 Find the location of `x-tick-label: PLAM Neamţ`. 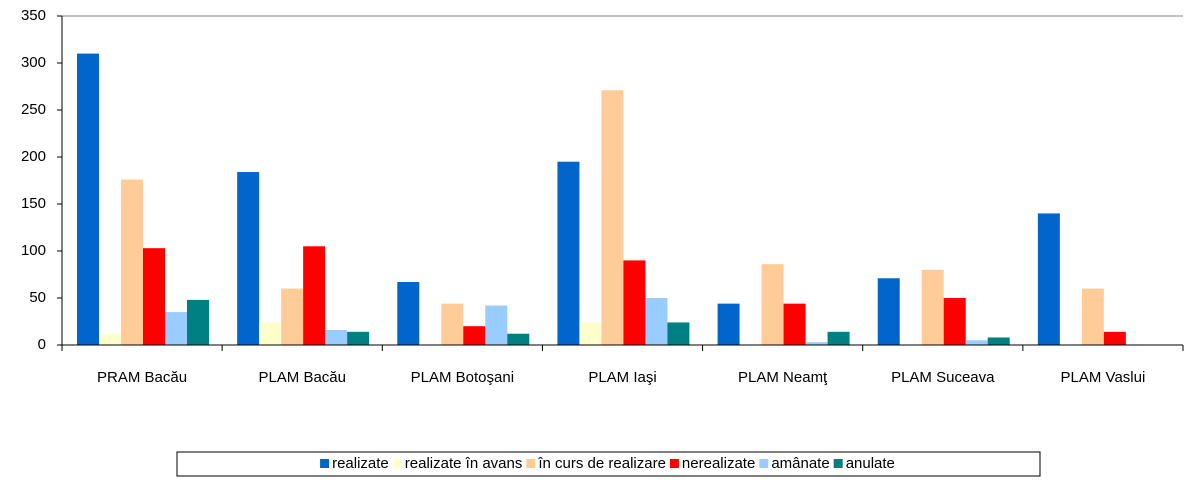

x-tick-label: PLAM Neamţ is located at coordinates (783, 377).